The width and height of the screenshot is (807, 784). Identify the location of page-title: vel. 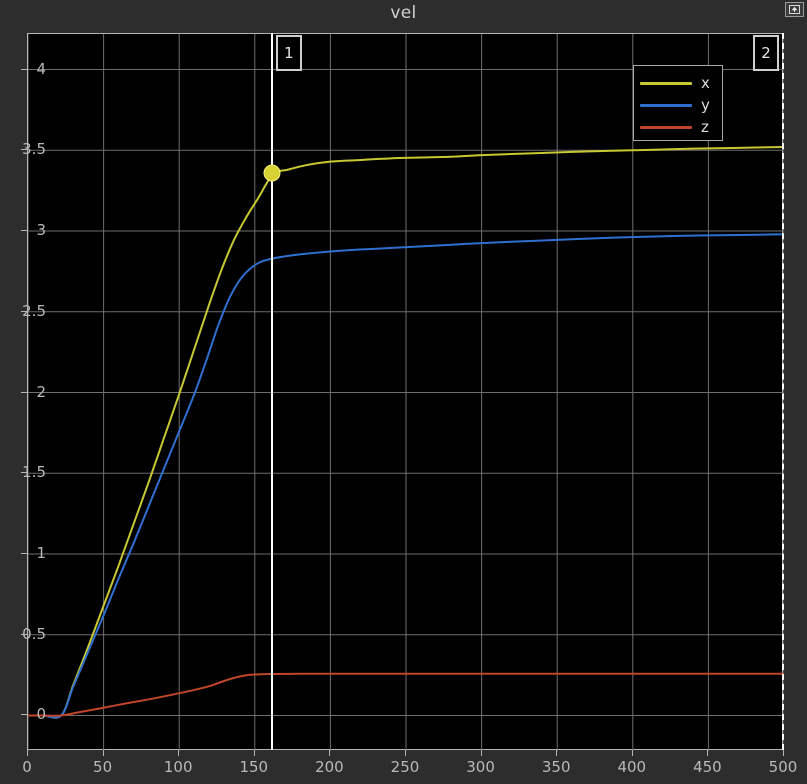
(403, 13).